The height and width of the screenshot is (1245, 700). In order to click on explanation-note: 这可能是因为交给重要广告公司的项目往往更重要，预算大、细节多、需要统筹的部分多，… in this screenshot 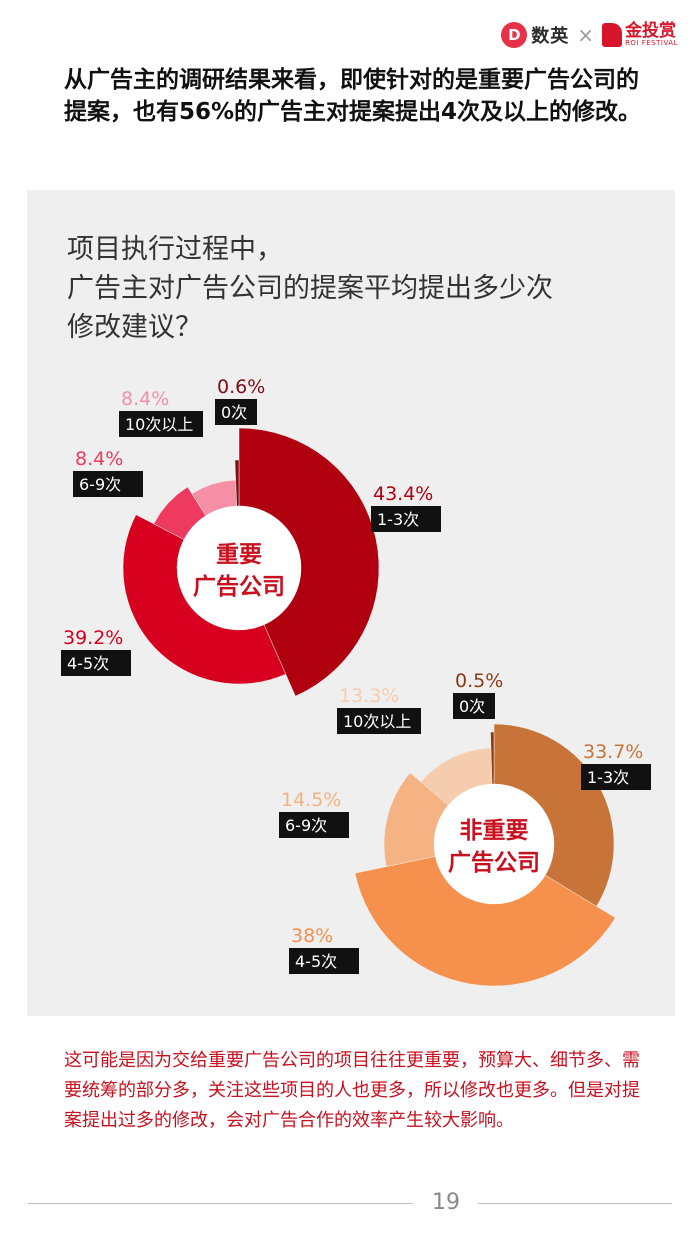, I will do `click(352, 1090)`.